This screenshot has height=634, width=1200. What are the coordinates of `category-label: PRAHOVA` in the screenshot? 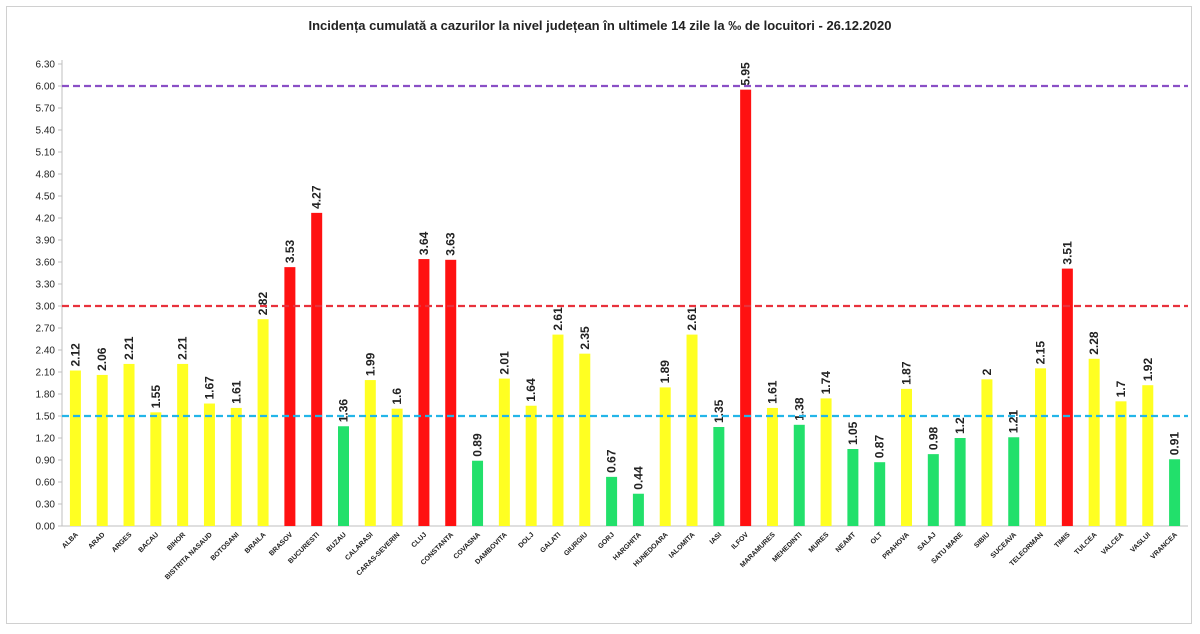 It's located at (896, 545).